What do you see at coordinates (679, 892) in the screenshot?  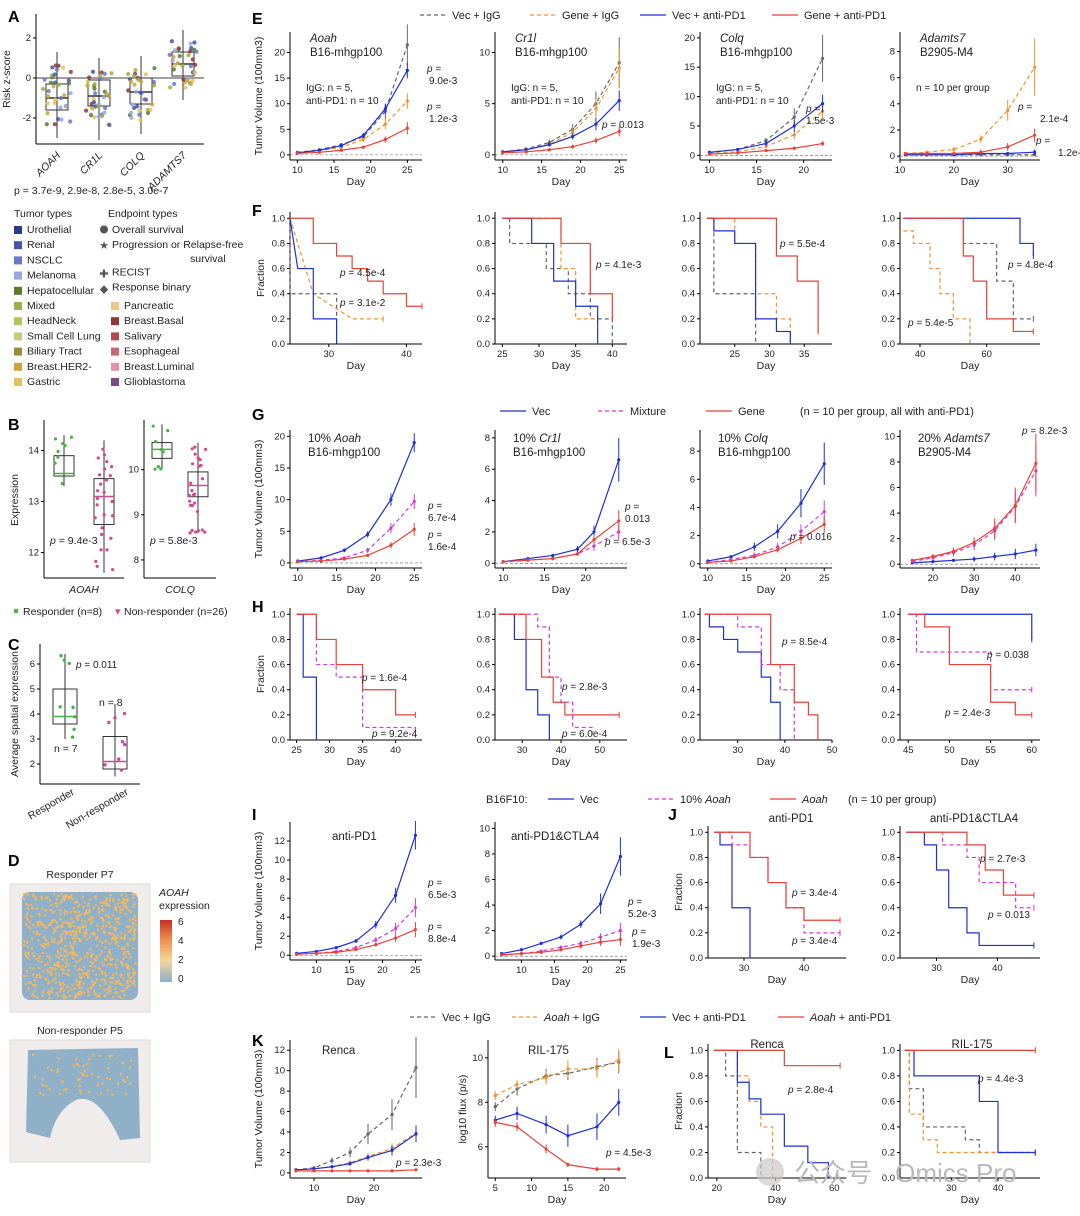 I see `y-axis-label: Fraction` at bounding box center [679, 892].